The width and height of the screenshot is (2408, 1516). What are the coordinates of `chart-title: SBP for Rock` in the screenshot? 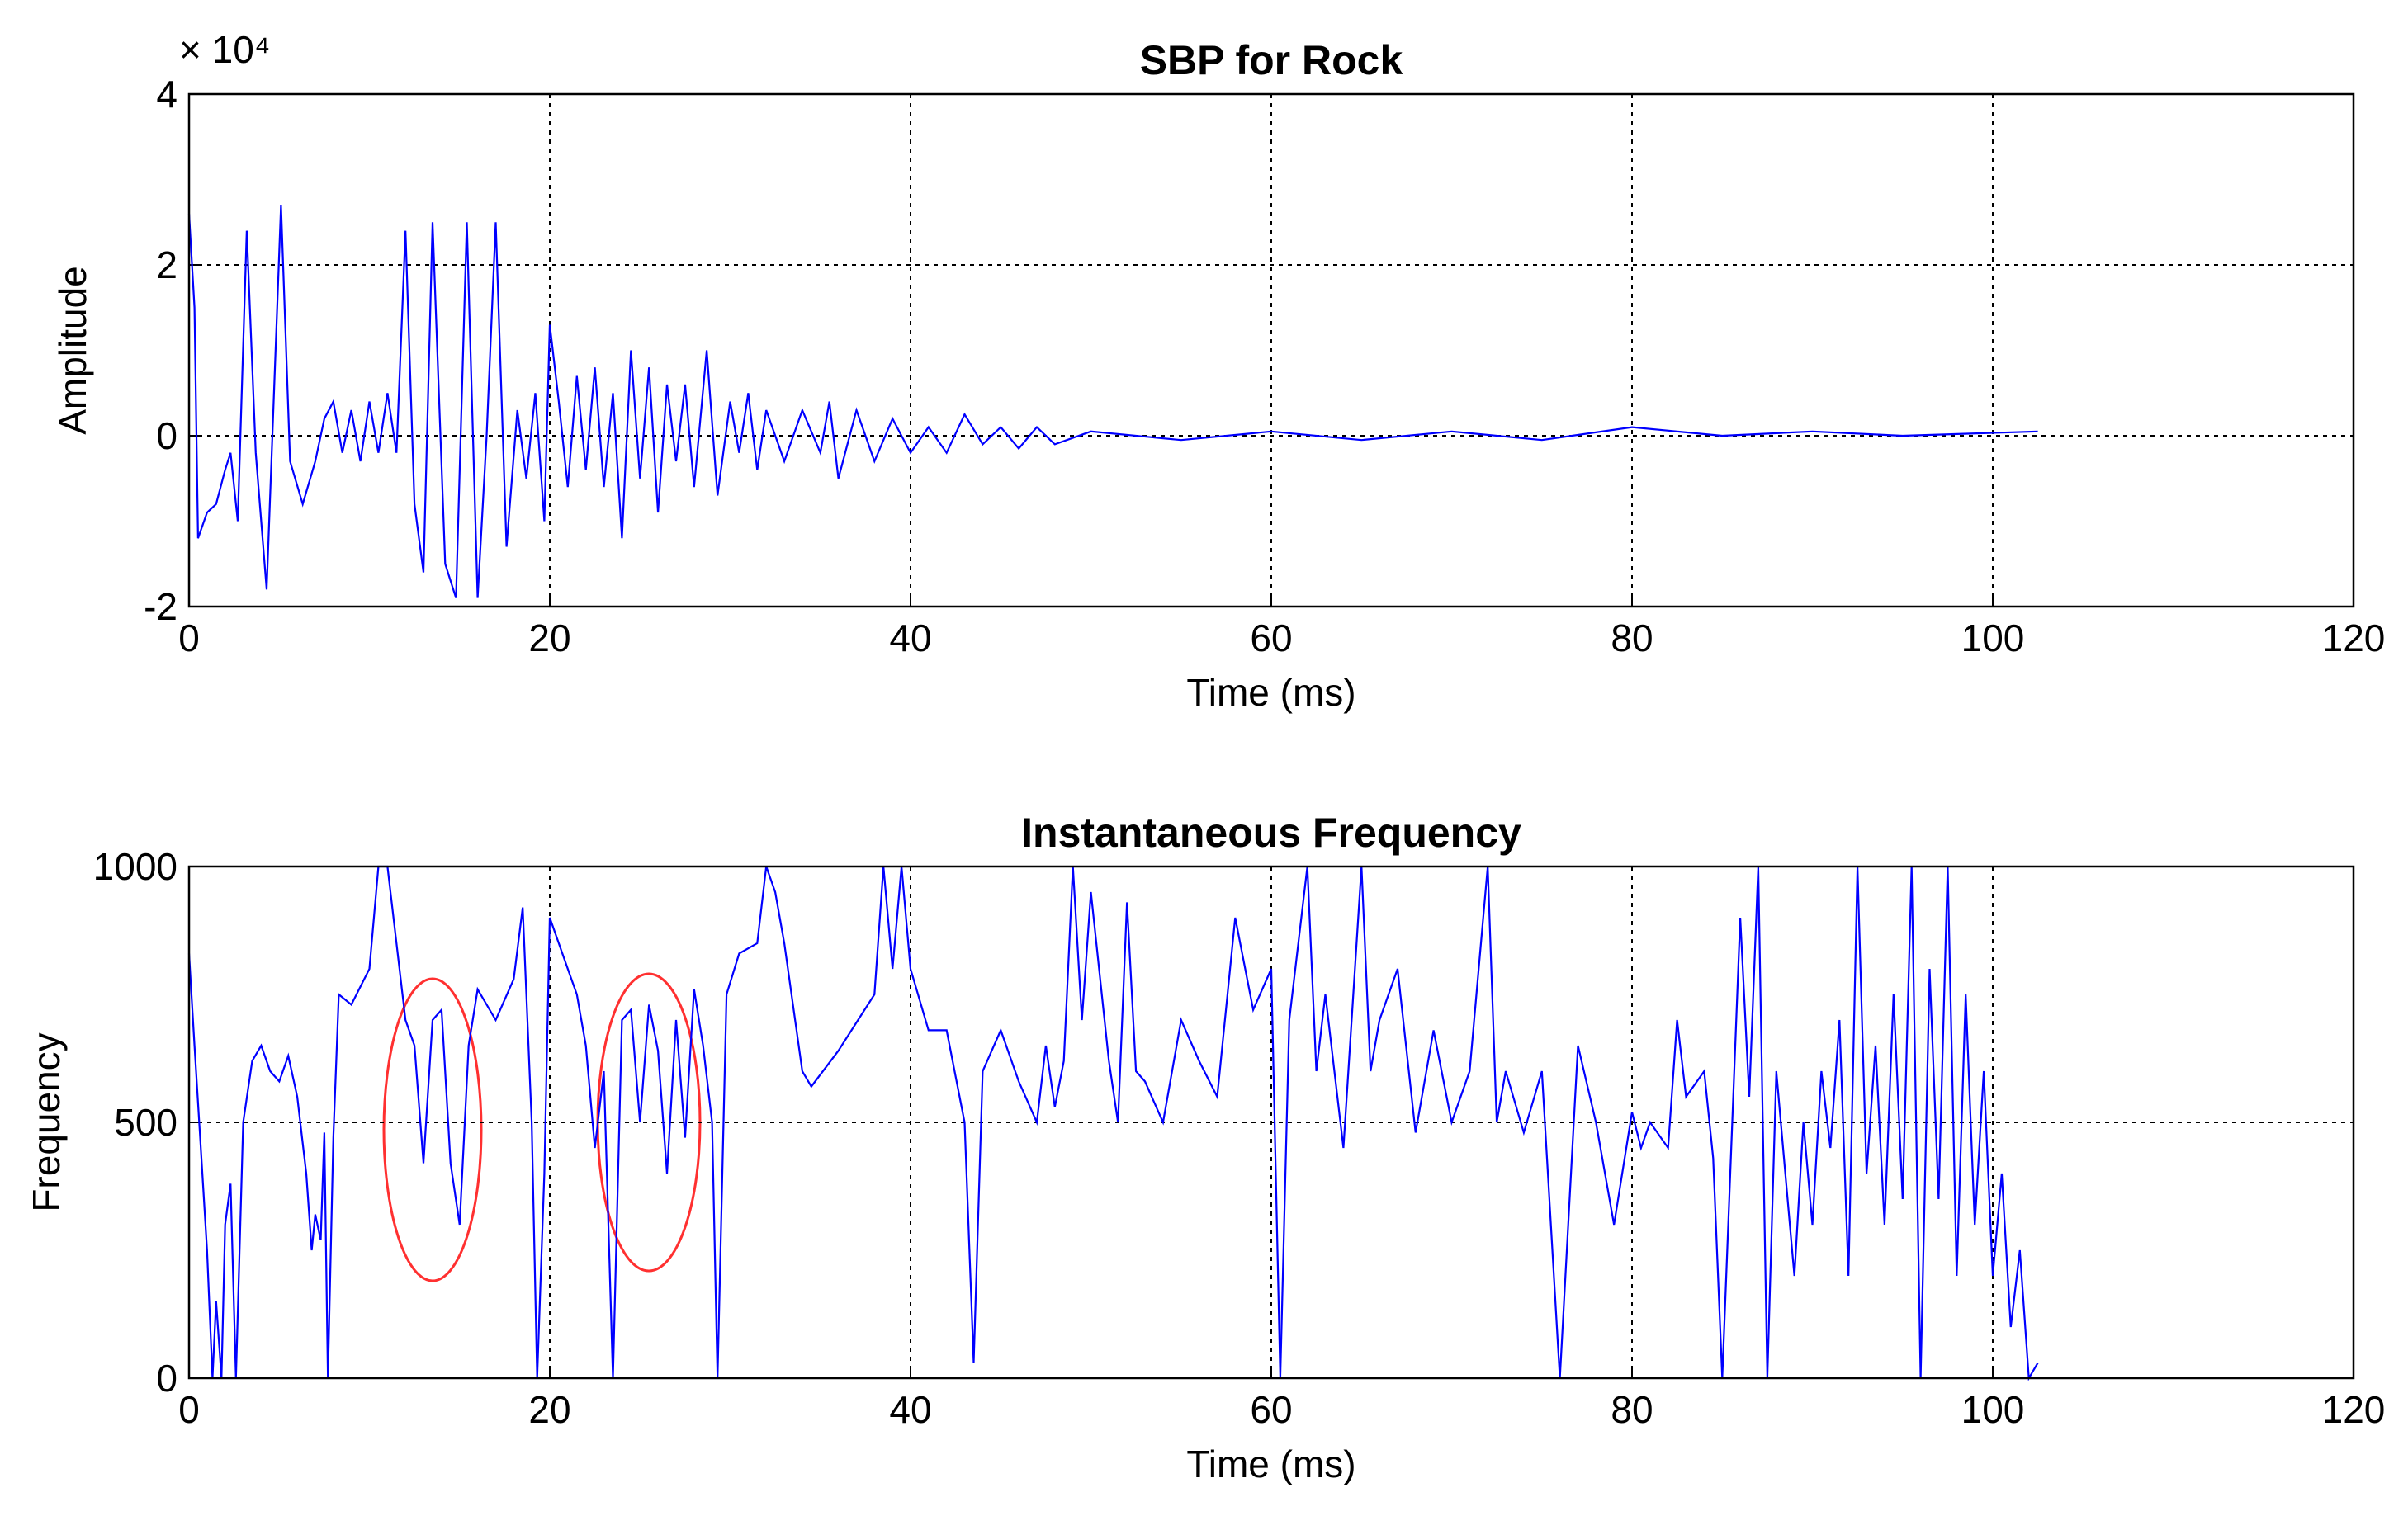 It's located at (1271, 60).